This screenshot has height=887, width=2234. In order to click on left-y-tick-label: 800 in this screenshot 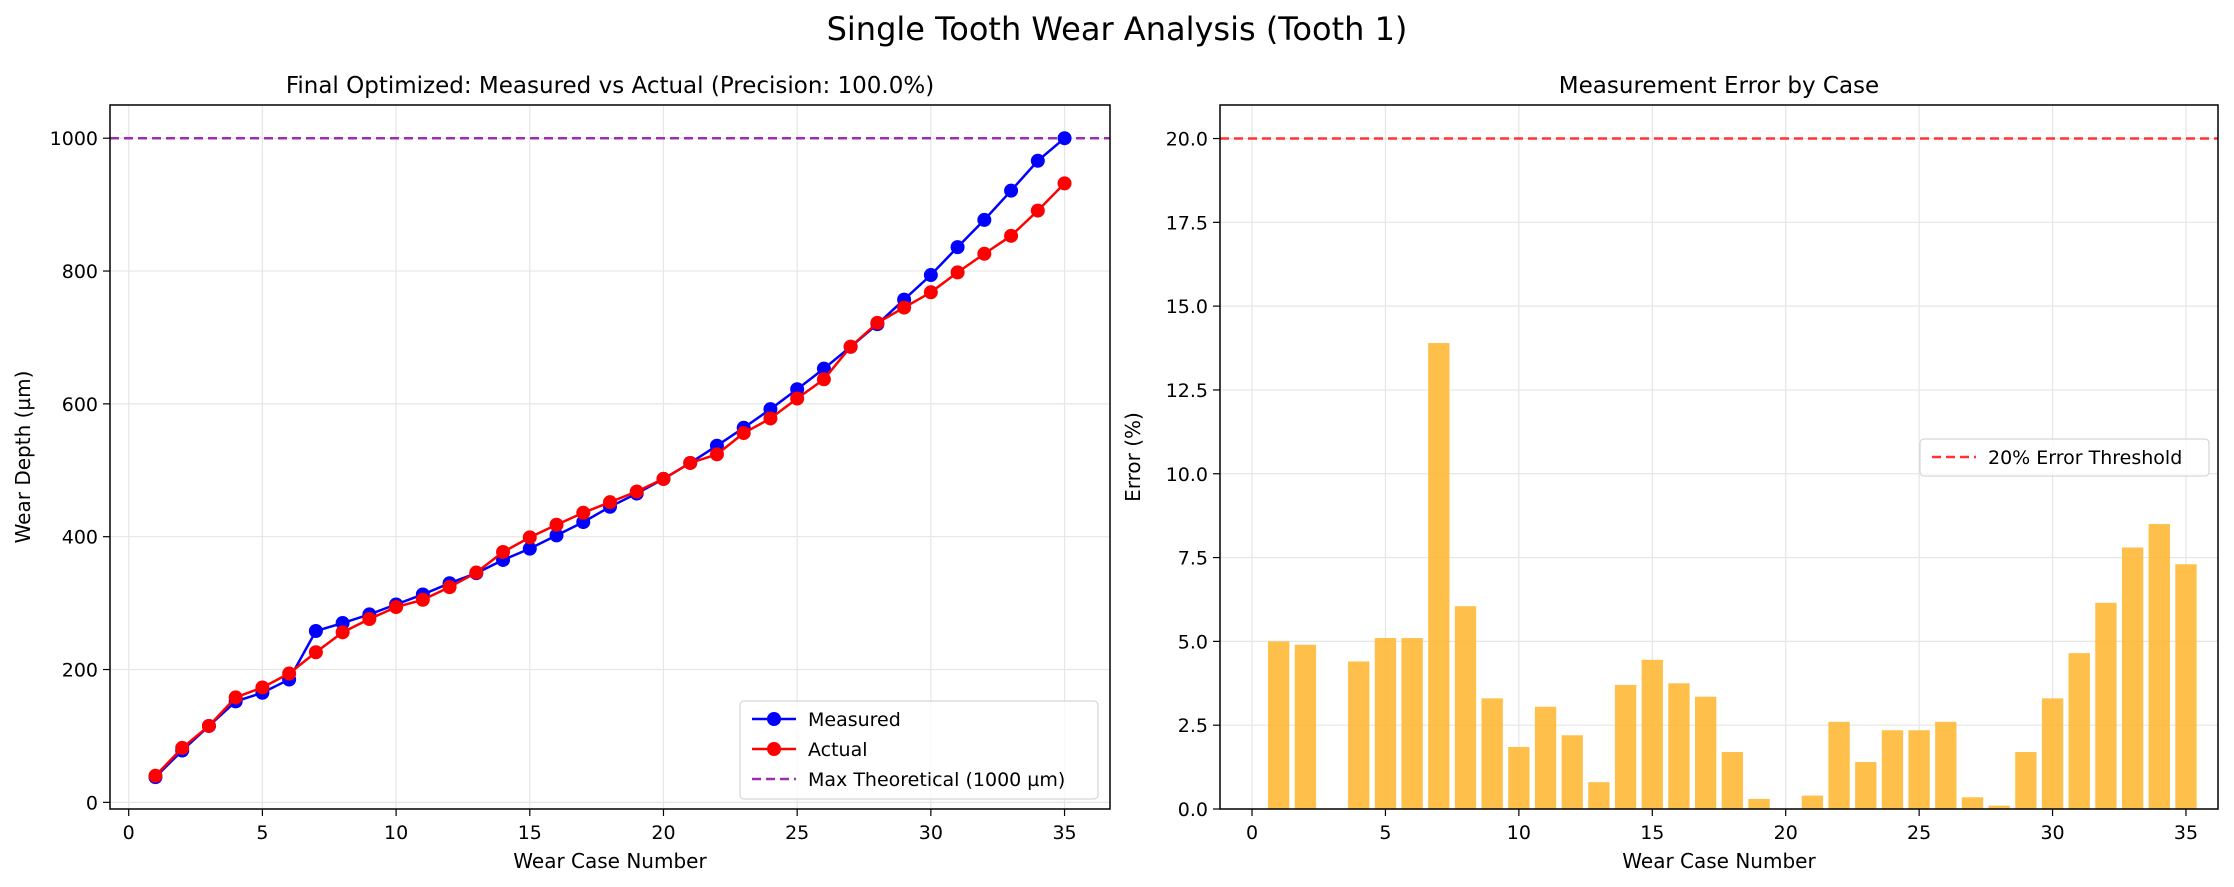, I will do `click(80, 272)`.